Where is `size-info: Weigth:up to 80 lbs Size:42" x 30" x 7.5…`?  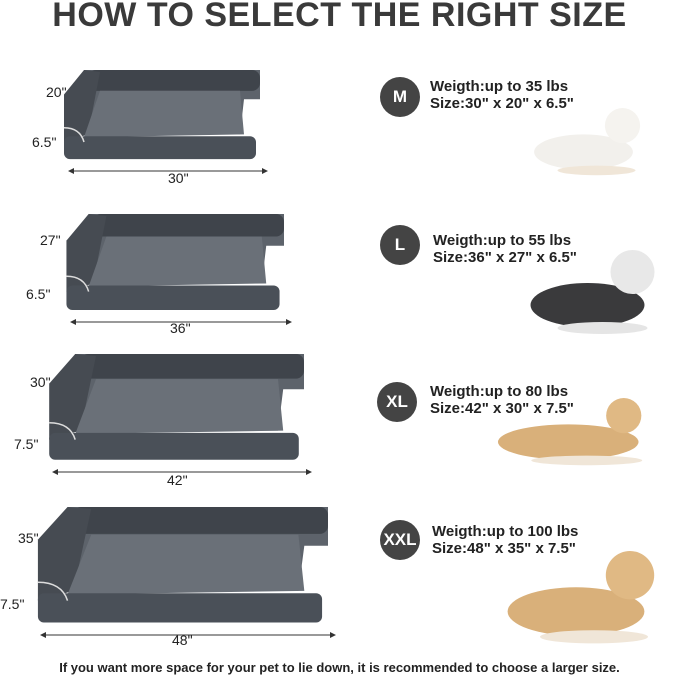
size-info: Weigth:up to 80 lbs Size:42" x 30" x 7.5… is located at coordinates (502, 400).